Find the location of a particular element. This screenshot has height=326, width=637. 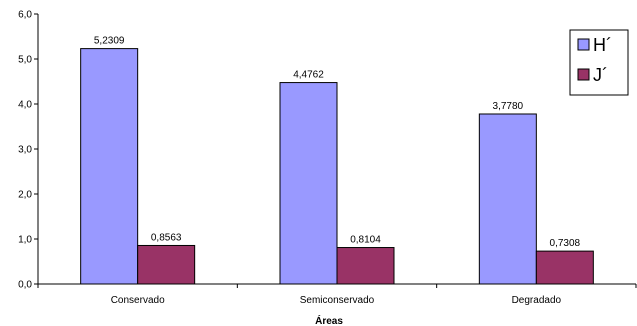

data-label: 0,8104 is located at coordinates (365, 240).